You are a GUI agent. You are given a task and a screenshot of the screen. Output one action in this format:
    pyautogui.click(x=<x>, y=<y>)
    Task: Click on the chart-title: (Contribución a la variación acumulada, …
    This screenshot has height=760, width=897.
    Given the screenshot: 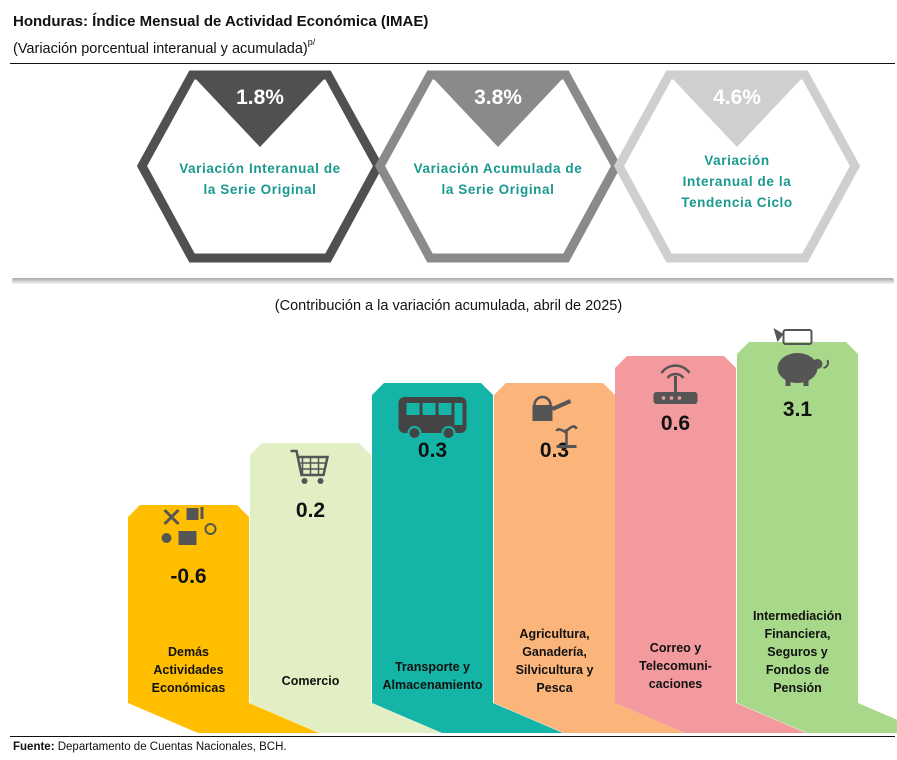 What is the action you would take?
    pyautogui.click(x=448, y=306)
    